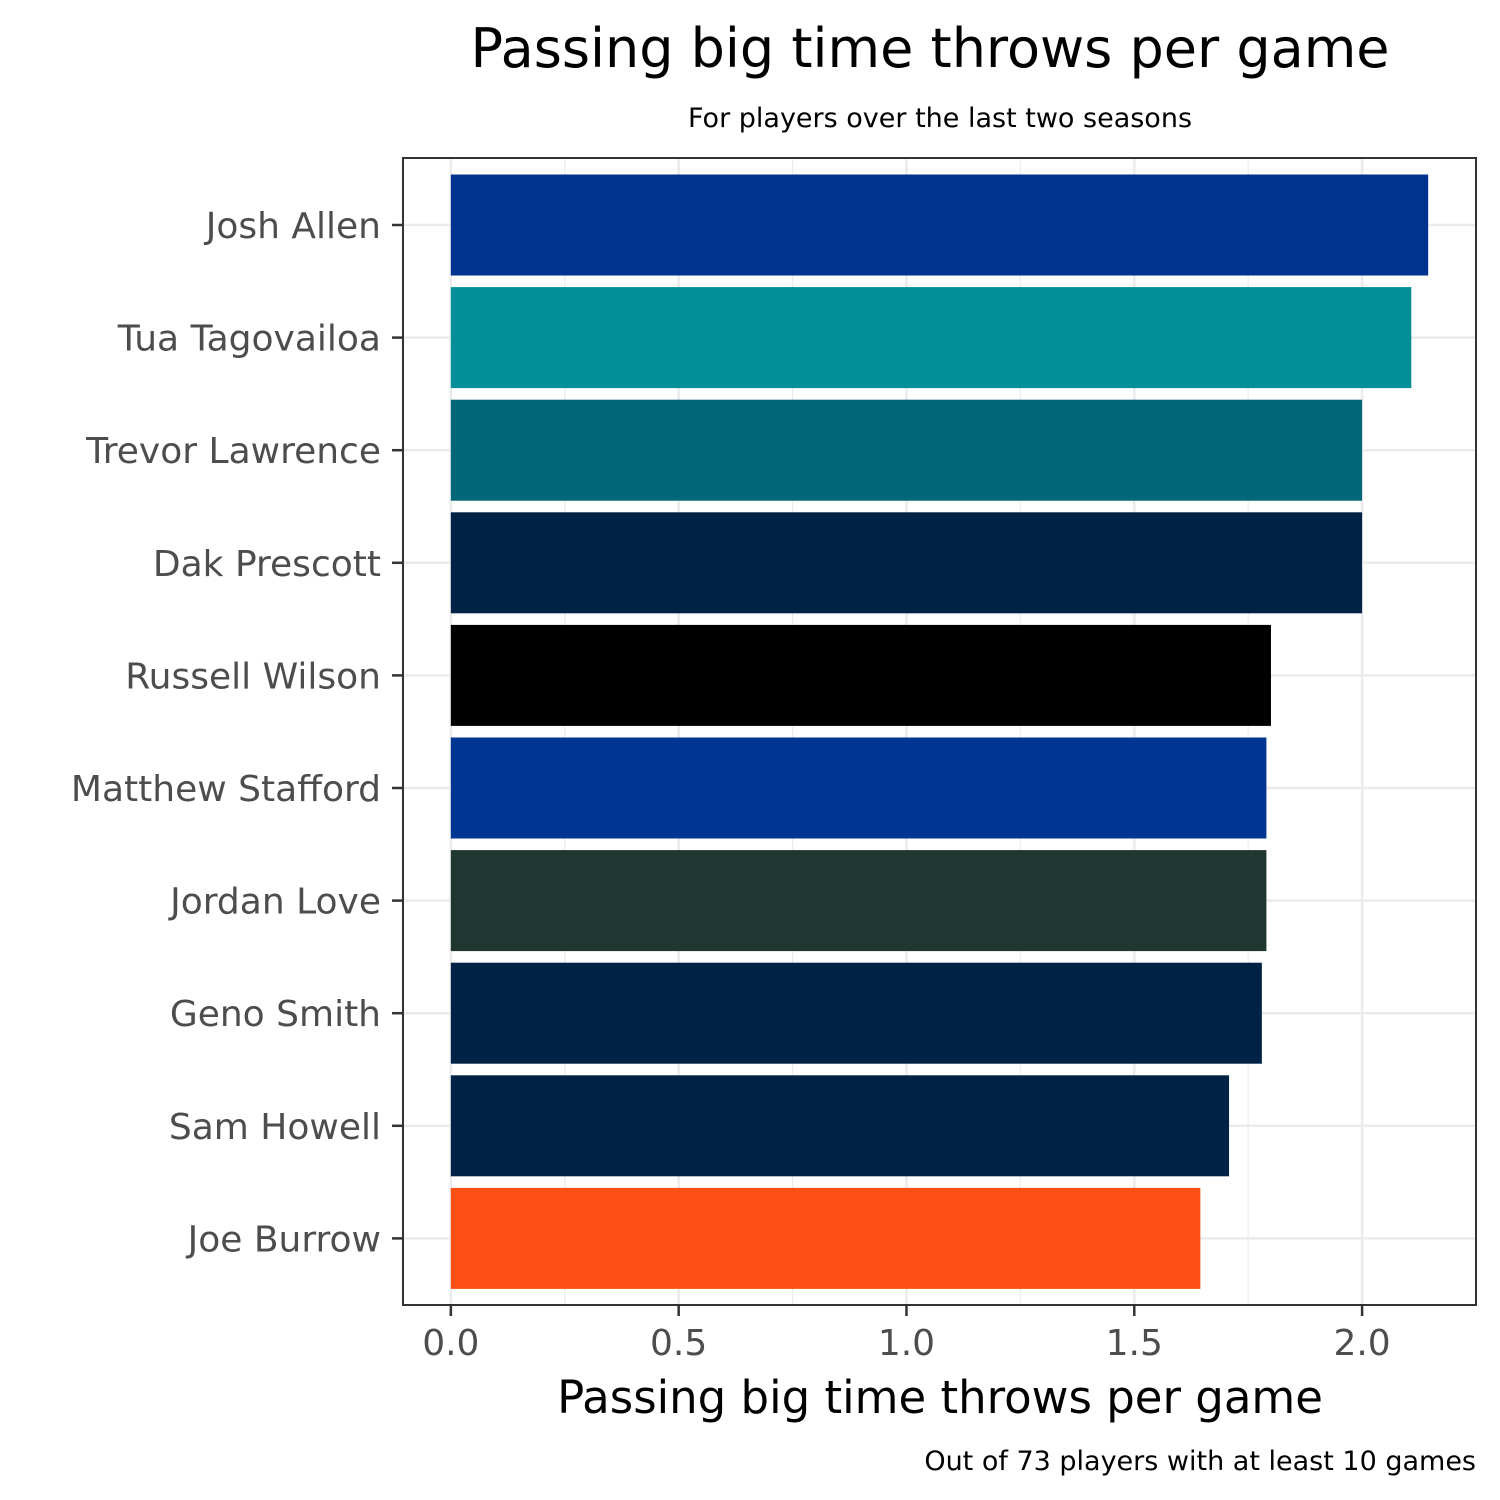  I want to click on y-tick-label: Josh Allen, so click(292, 226).